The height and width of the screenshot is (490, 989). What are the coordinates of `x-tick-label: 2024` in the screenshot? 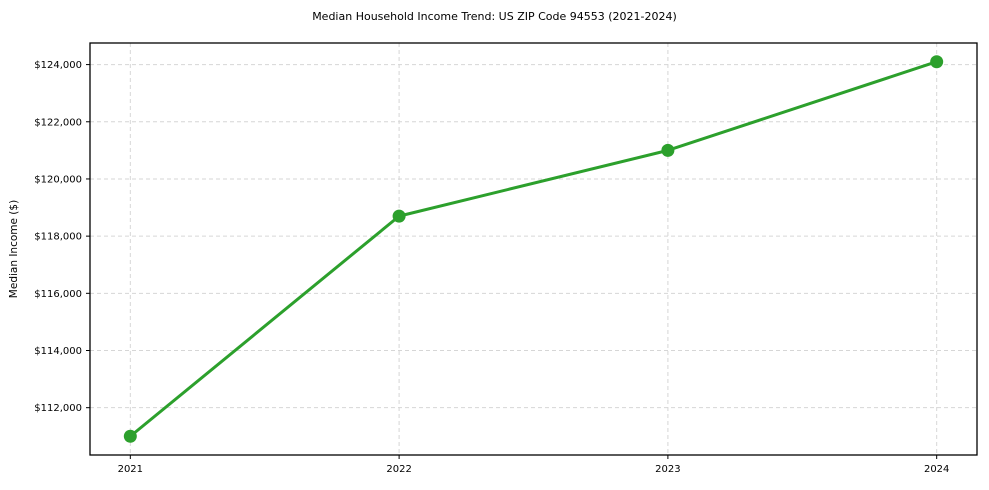 It's located at (936, 469).